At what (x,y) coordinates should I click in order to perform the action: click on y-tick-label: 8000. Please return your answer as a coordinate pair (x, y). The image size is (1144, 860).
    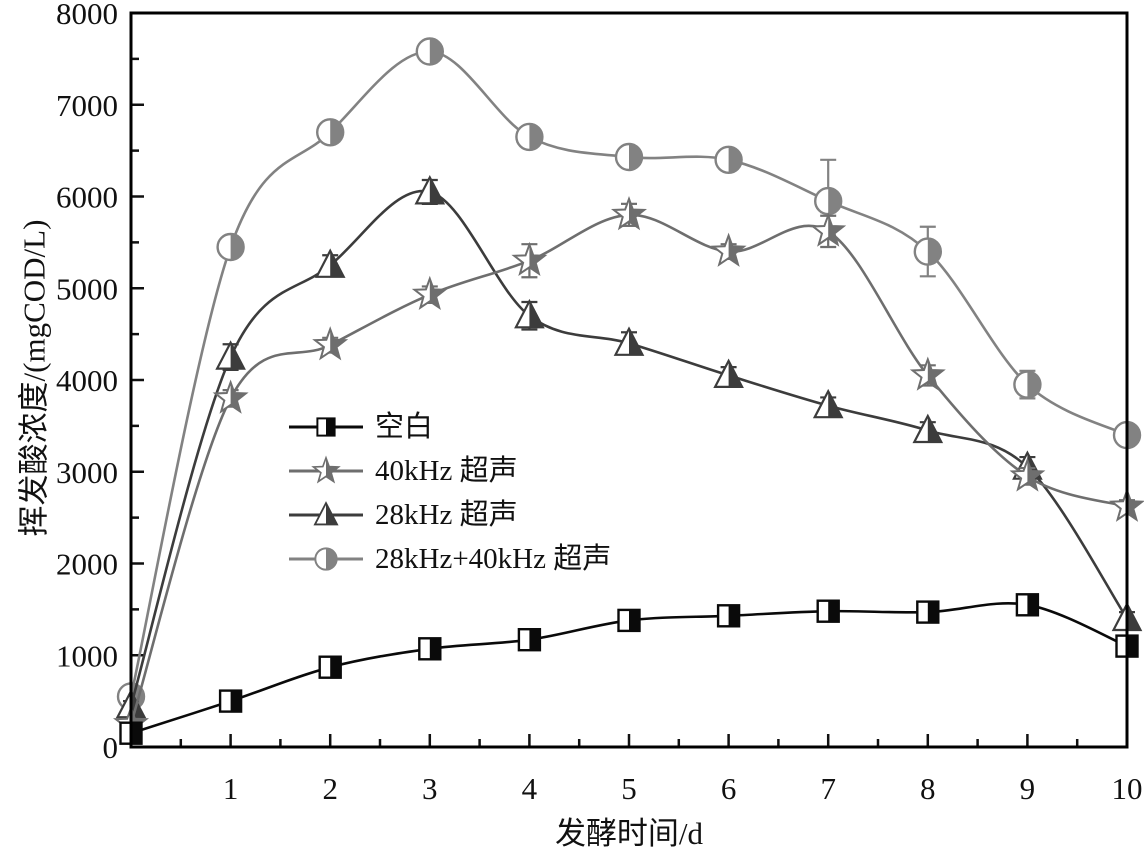
    Looking at the image, I should click on (87, 15).